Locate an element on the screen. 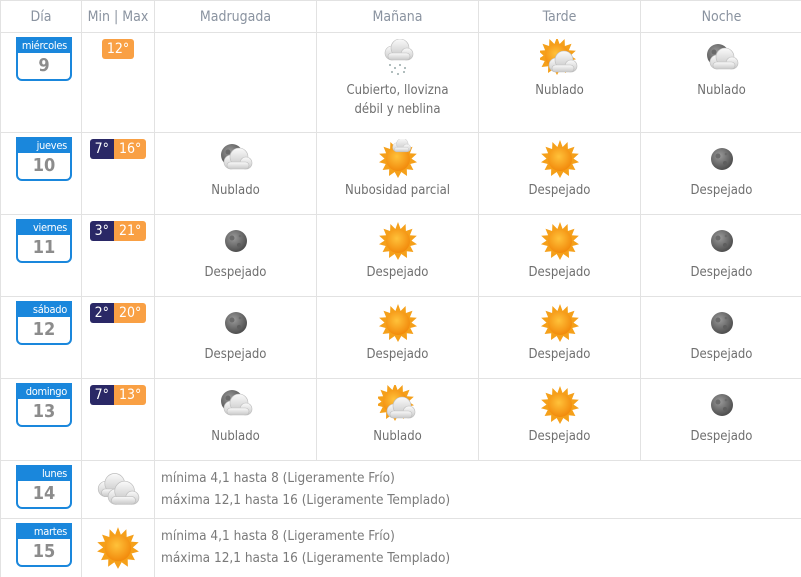  min-temp-badge: 7° is located at coordinates (101, 395).